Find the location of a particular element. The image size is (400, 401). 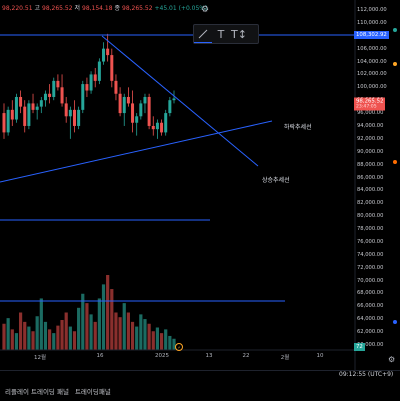

time-tick-label: 10 is located at coordinates (320, 356).